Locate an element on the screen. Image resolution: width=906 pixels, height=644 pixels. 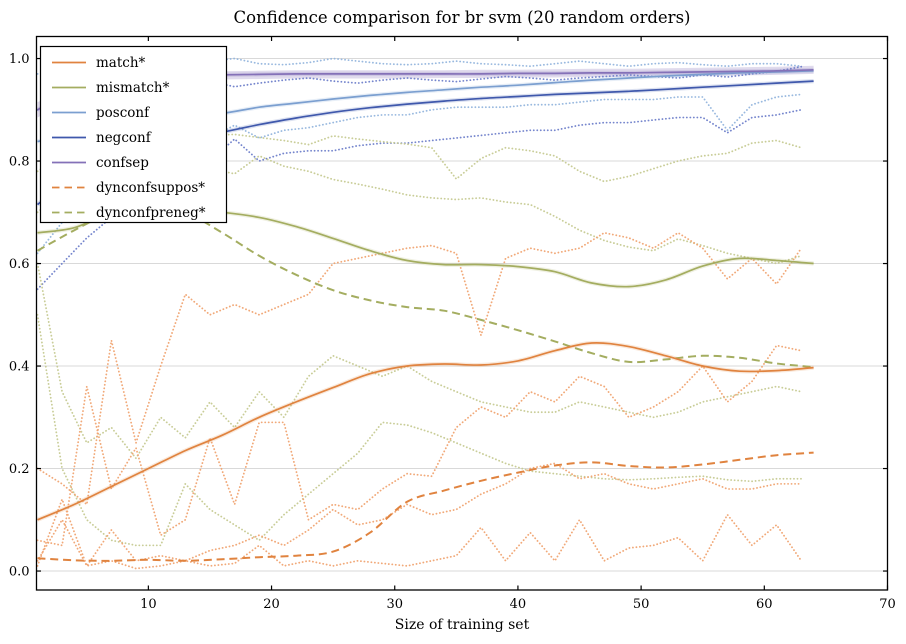
y-tick-label: 1.0 is located at coordinates (19, 59).